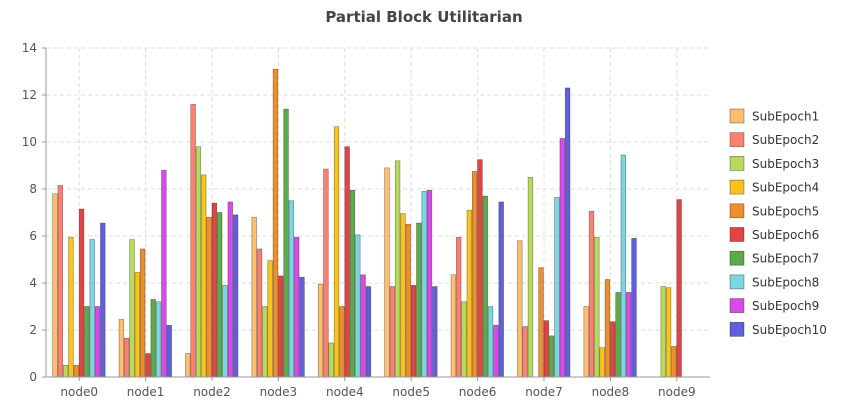  I want to click on legend-label: SubEpoch4, so click(785, 188).